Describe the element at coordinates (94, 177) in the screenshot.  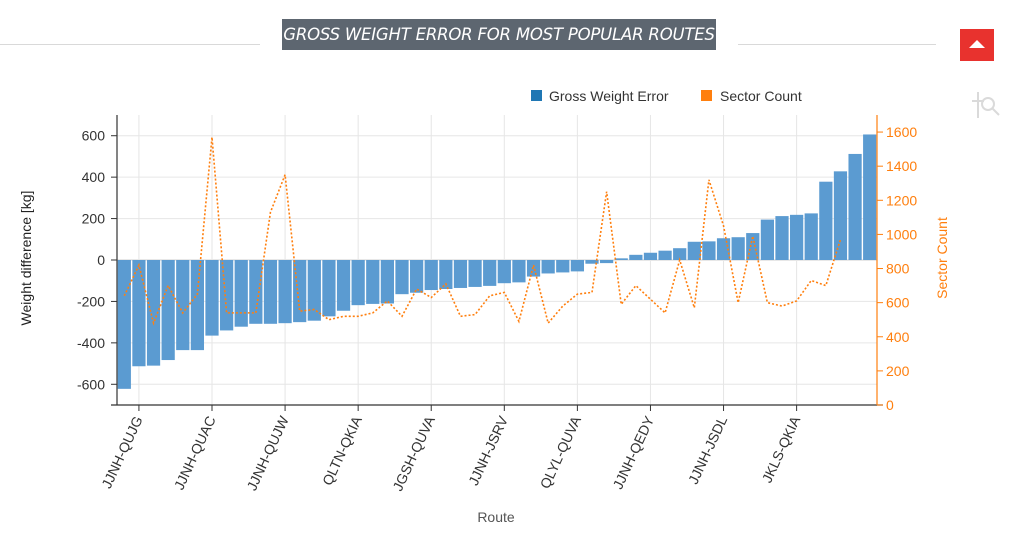
I see `y-tick-label: 400` at that location.